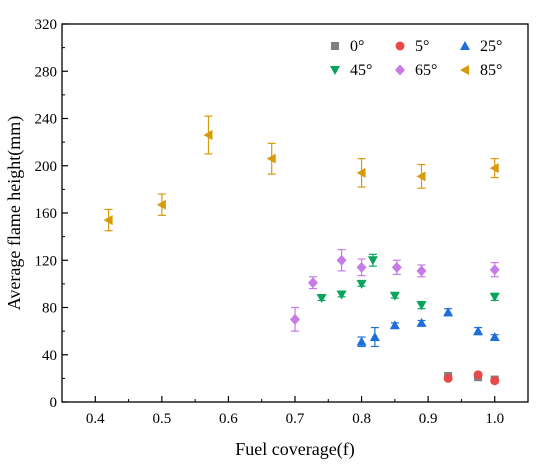  I want to click on x-tick-label: 0.8, so click(361, 419).